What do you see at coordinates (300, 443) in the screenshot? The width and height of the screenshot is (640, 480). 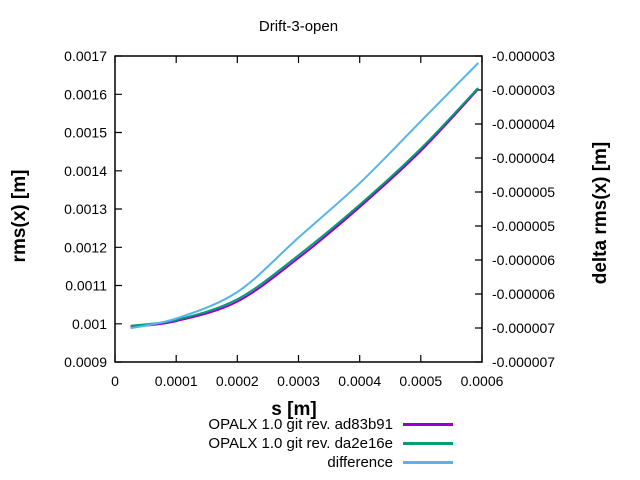 I see `legend-label: OPALX 1.0 git rev. da2e16e` at bounding box center [300, 443].